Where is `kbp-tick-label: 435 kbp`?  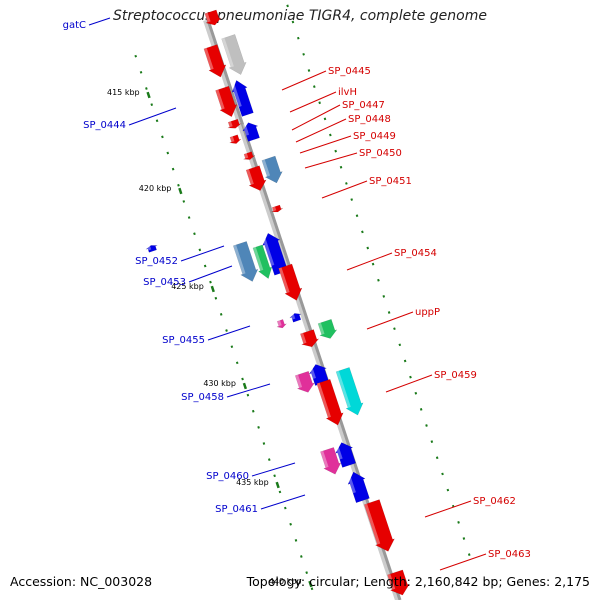 kbp-tick-label: 435 kbp is located at coordinates (252, 482).